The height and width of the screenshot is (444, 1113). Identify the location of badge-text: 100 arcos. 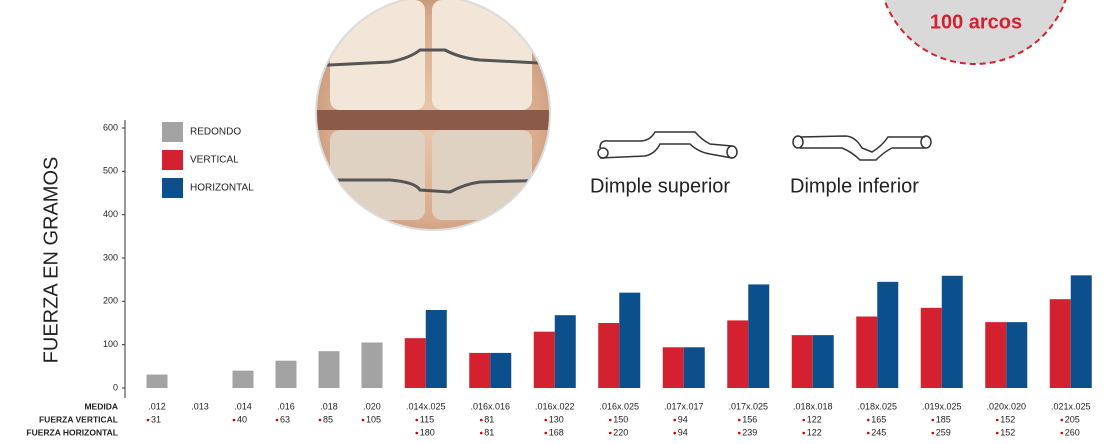
(976, 22).